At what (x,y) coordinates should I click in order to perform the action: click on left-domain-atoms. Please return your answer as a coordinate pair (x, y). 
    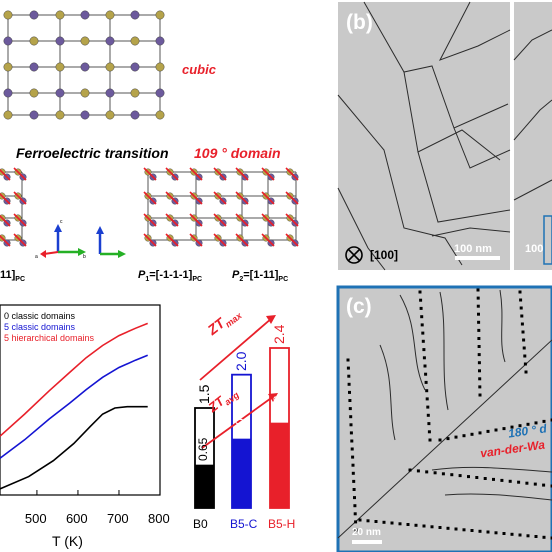
    Looking at the image, I should click on (13, 207).